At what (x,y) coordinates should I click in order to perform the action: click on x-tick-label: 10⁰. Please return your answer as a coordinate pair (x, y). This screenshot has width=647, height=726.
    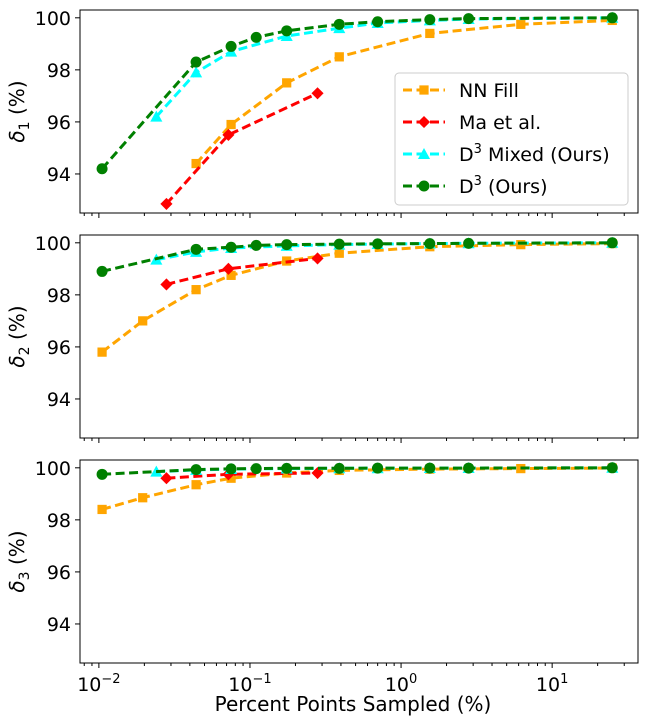
    Looking at the image, I should click on (401, 684).